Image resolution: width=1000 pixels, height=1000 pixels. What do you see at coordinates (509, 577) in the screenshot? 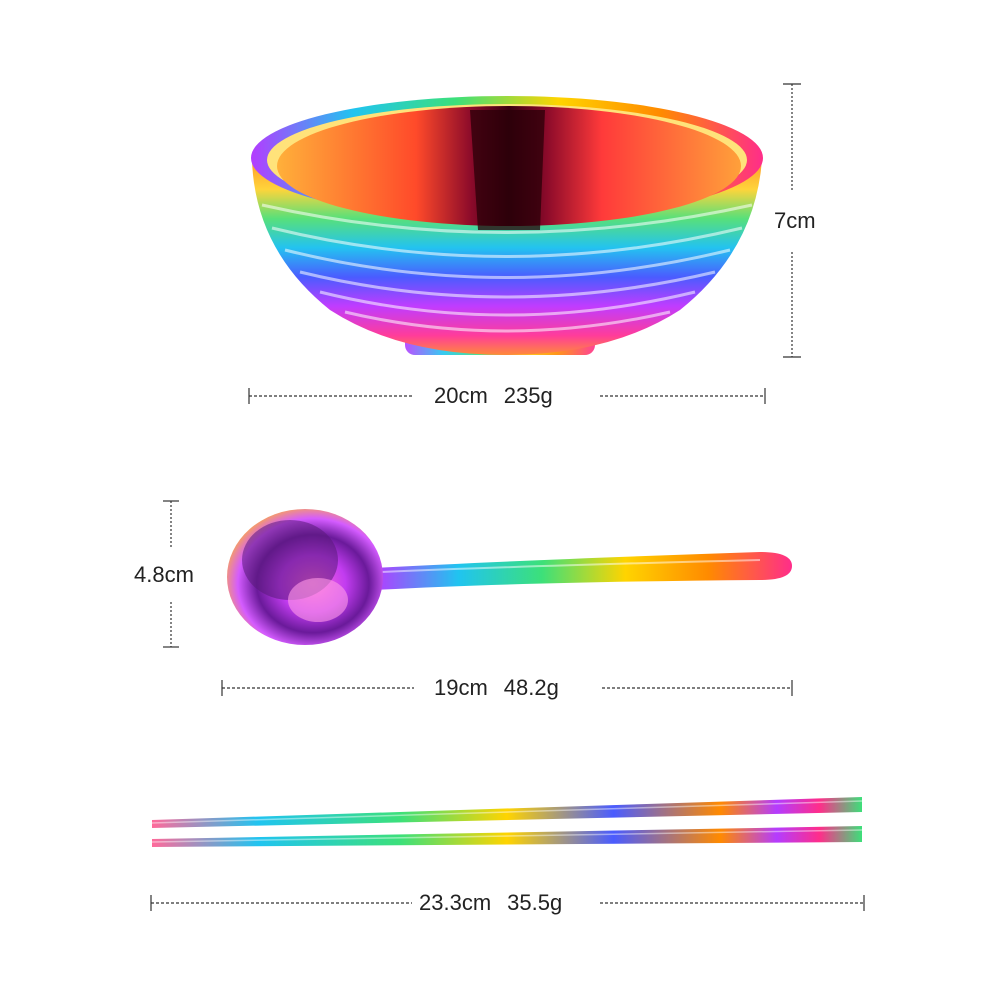
I see `spoon-illustration` at bounding box center [509, 577].